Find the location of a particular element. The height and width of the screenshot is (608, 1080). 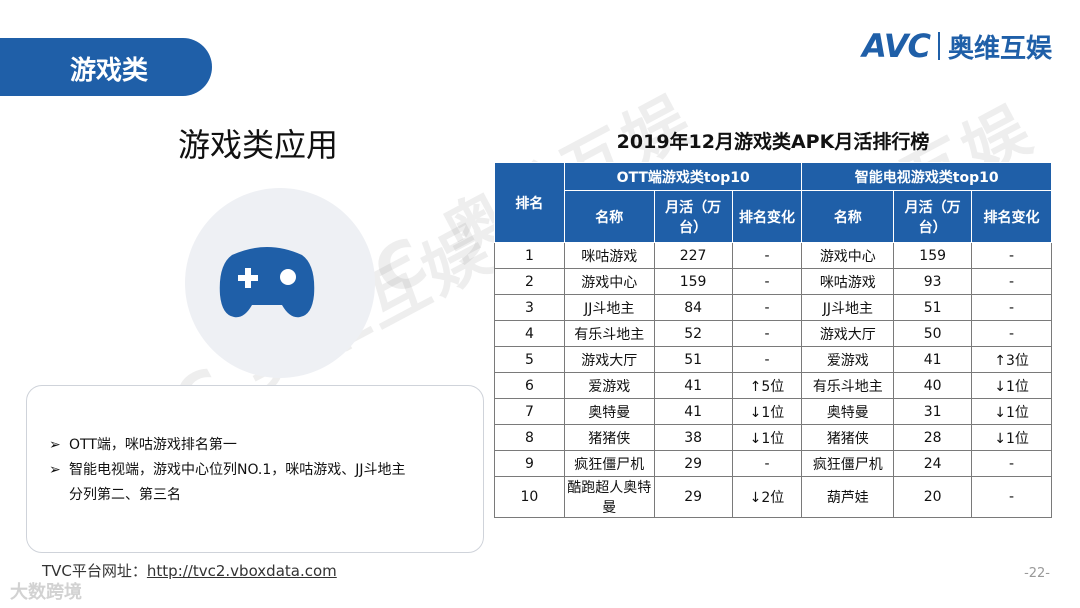

header-group-tv: 智能电视游戏类top10 is located at coordinates (926, 176).